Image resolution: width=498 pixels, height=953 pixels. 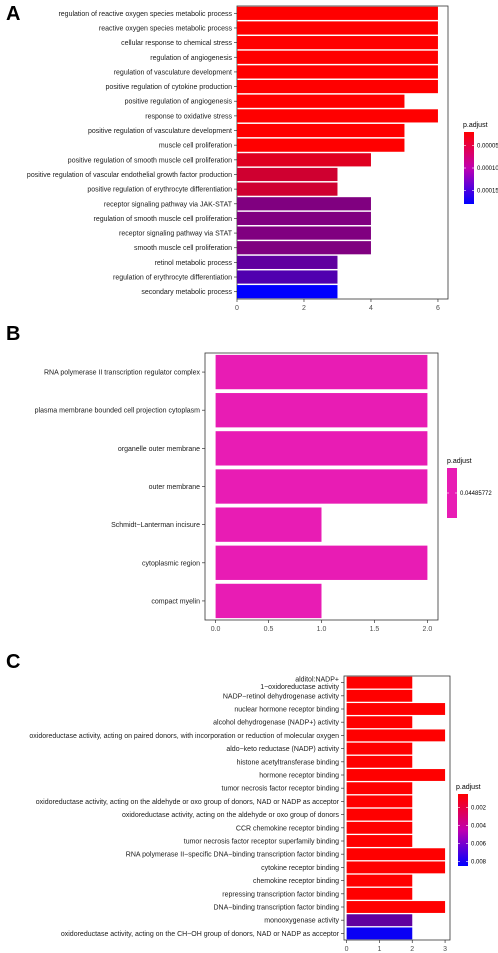 What do you see at coordinates (300, 868) in the screenshot?
I see `y-tick-label: cytokine receptor binding` at bounding box center [300, 868].